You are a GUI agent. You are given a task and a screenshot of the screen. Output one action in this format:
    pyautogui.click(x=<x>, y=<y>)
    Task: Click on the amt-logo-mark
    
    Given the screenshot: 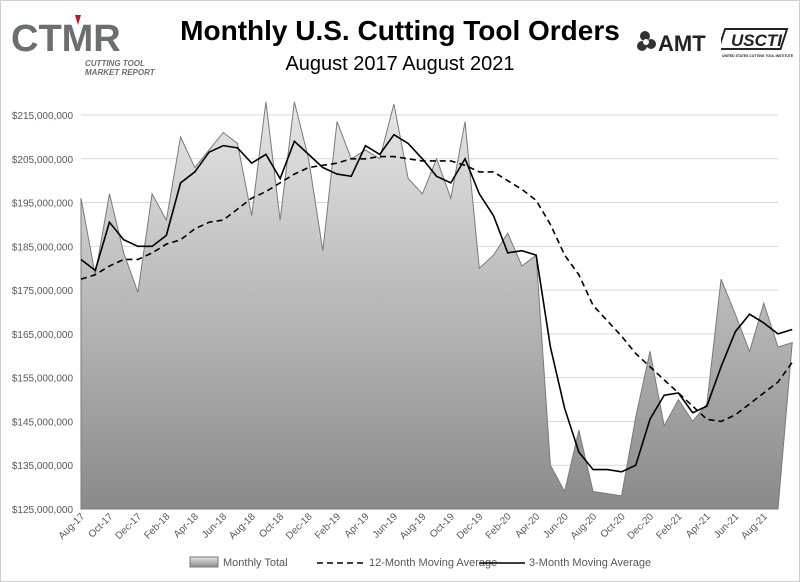 What is the action you would take?
    pyautogui.click(x=646, y=41)
    